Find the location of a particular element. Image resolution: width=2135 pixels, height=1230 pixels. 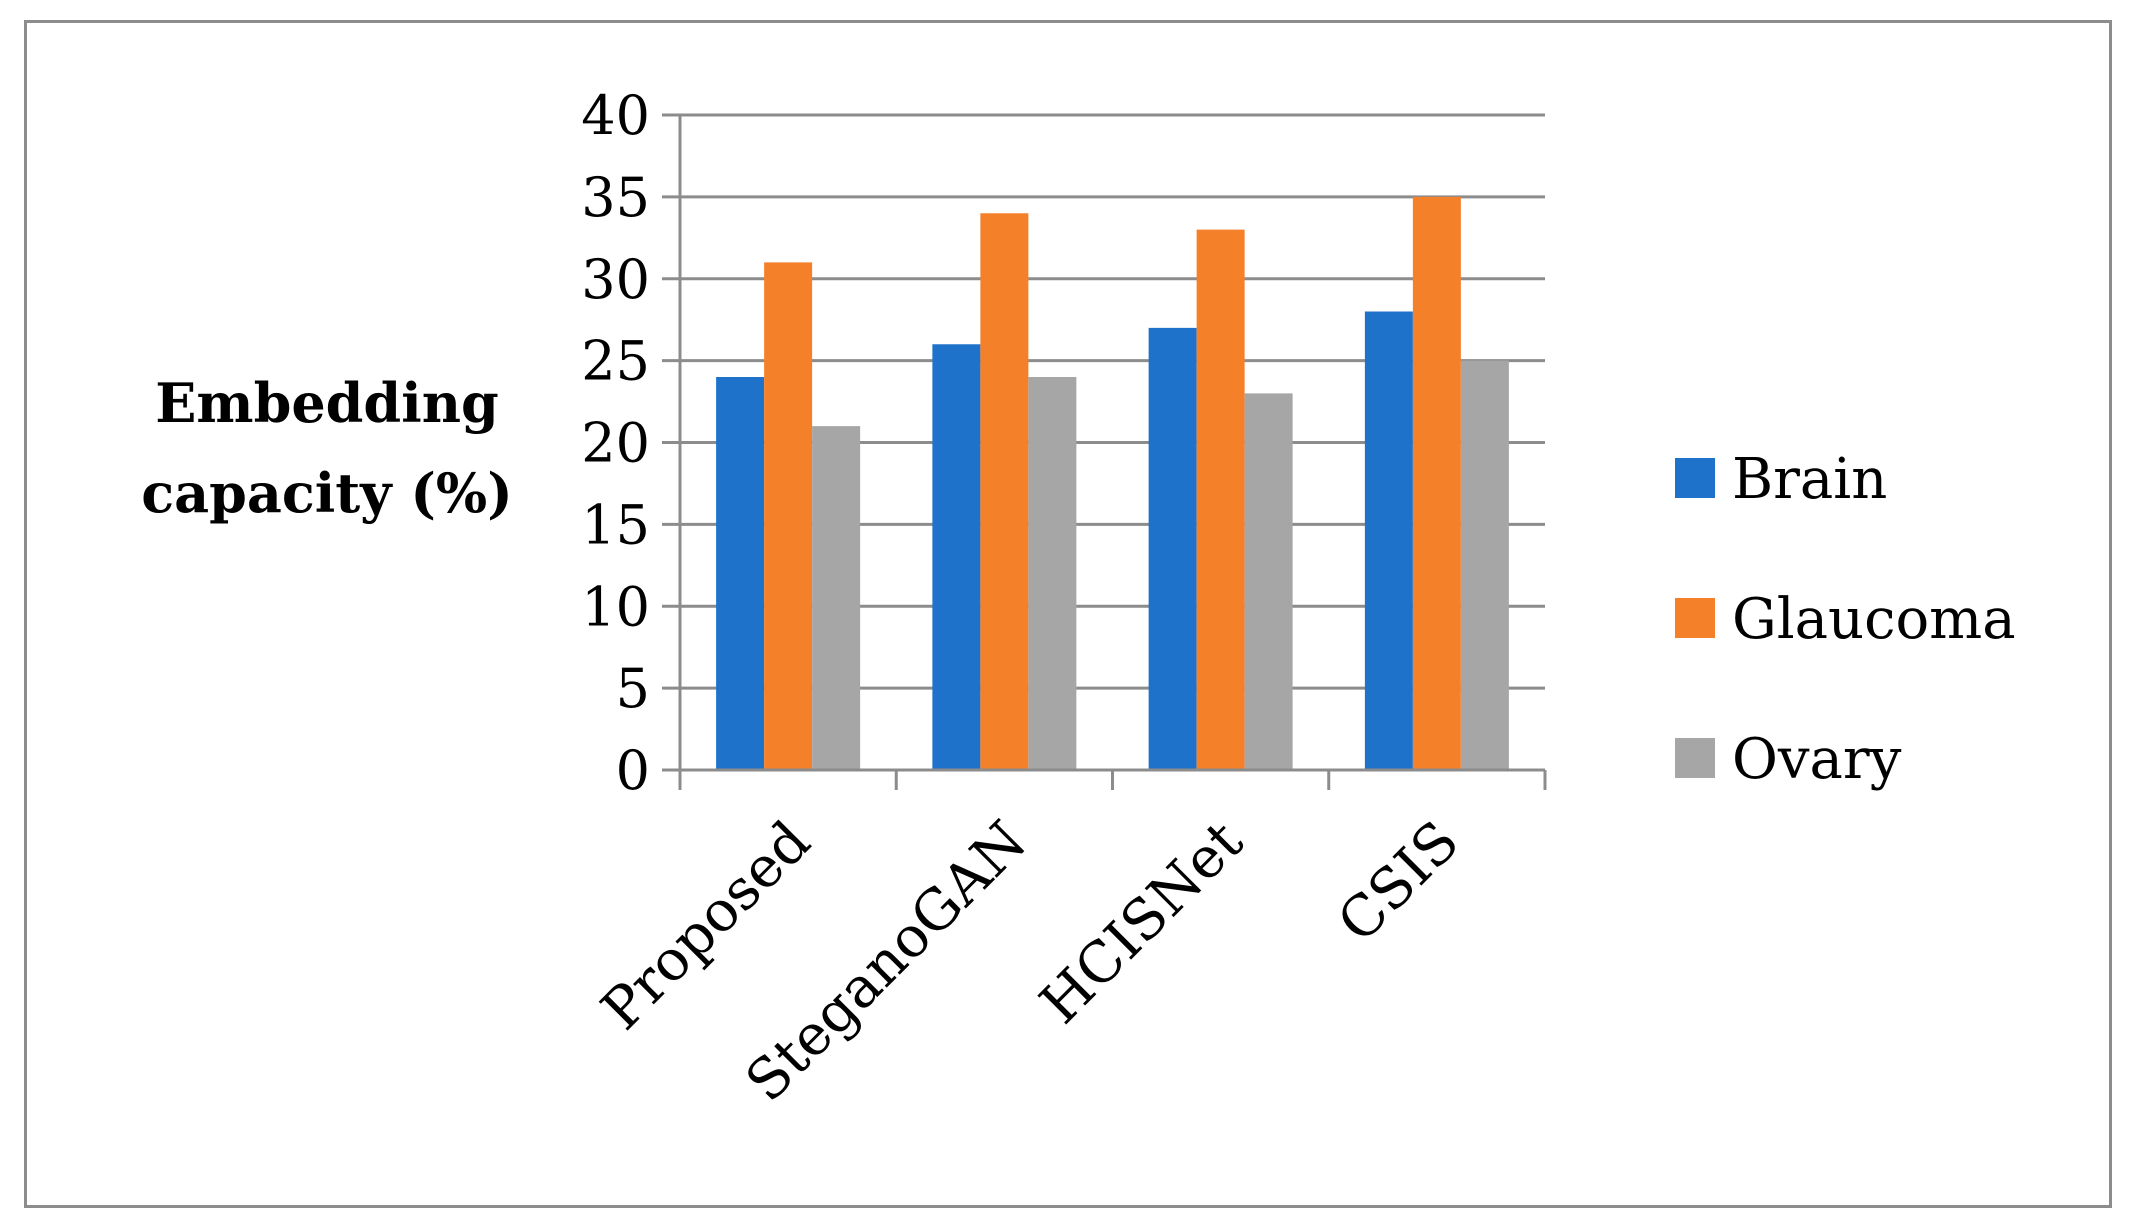

y-tick-label: 10 is located at coordinates (615, 606).